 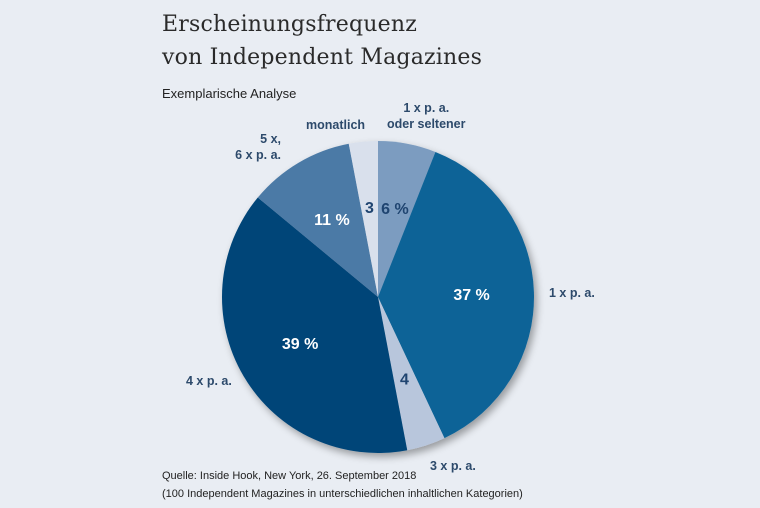 I want to click on label-monthly: monatlich, so click(x=336, y=125).